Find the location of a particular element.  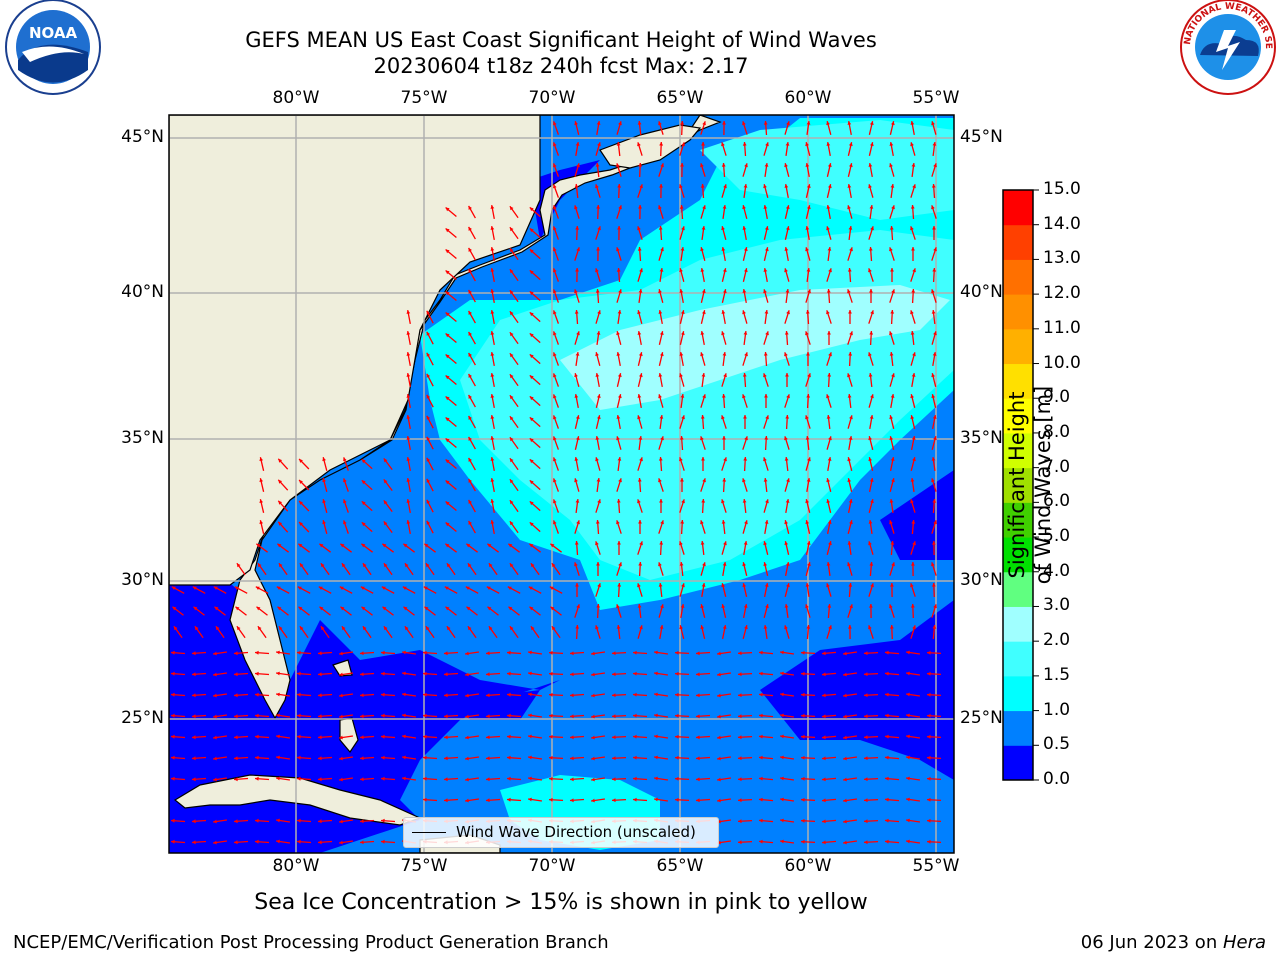

bahamas-abaco is located at coordinates (342, 668).